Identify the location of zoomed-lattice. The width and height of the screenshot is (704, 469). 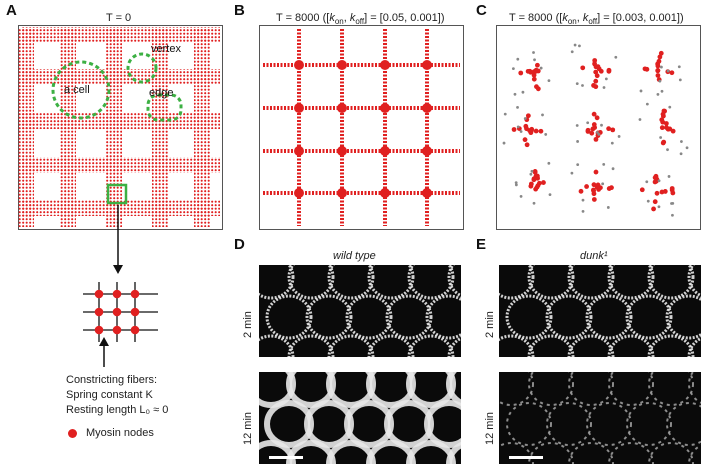
(120, 312).